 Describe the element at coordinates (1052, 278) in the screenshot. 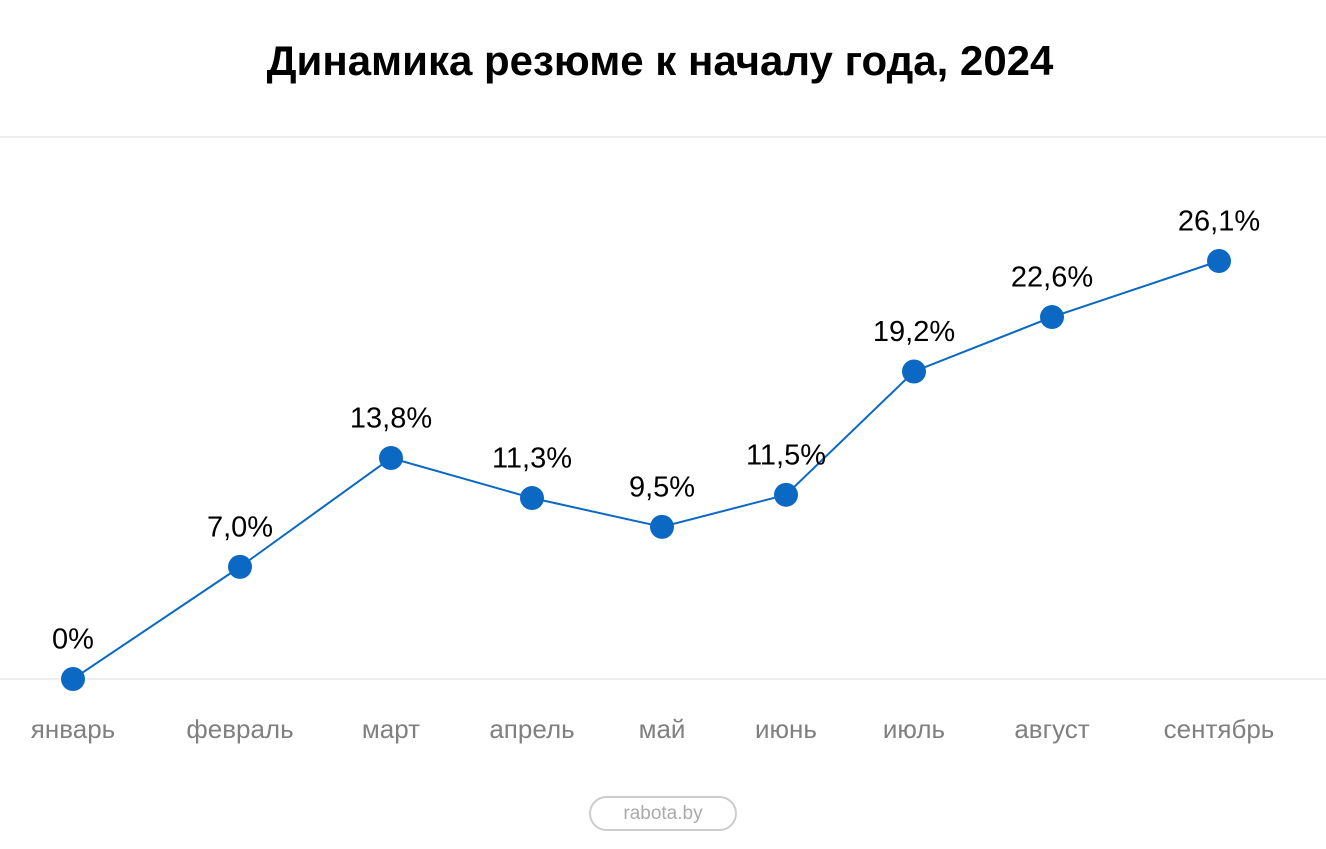

I see `value-label: 22,6%` at that location.